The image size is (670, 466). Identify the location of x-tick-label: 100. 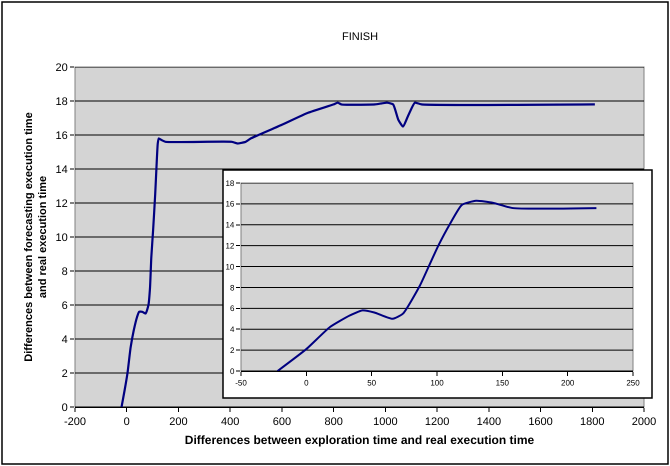
(437, 383).